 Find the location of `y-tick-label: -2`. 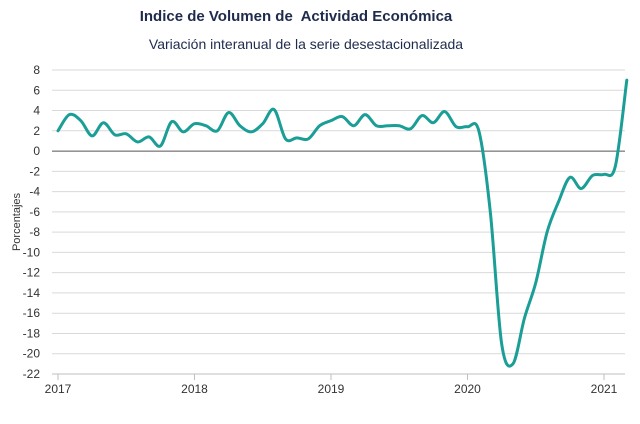

y-tick-label: -2 is located at coordinates (34, 171).